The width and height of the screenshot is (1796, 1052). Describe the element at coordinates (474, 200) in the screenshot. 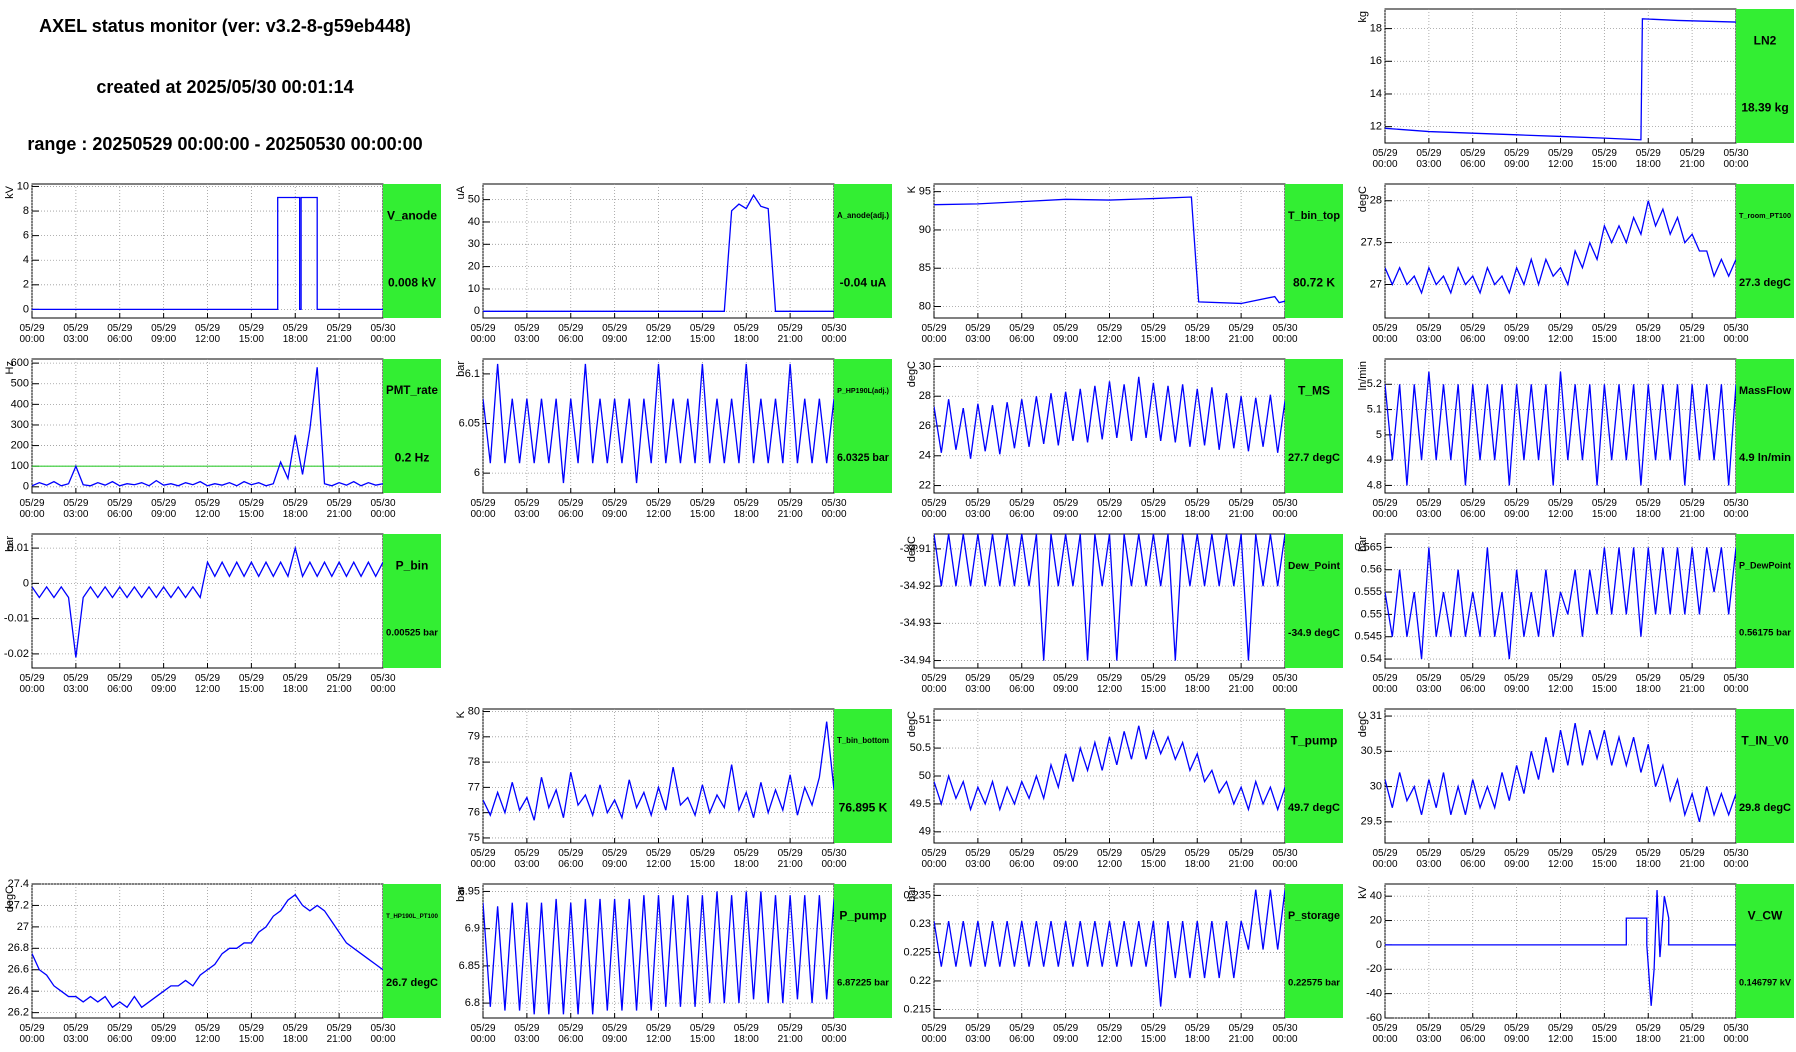

I see `y-tick-label: 50` at that location.